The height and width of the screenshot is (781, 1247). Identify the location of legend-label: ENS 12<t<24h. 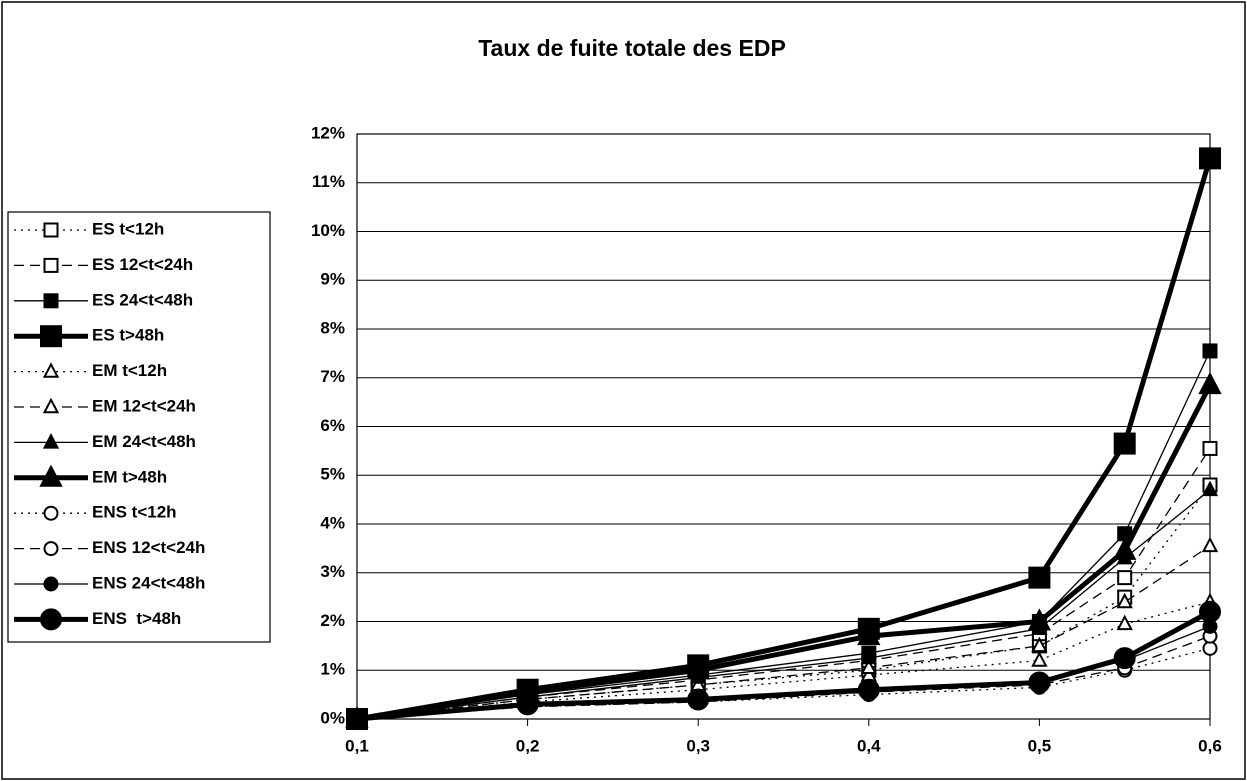
(148, 547).